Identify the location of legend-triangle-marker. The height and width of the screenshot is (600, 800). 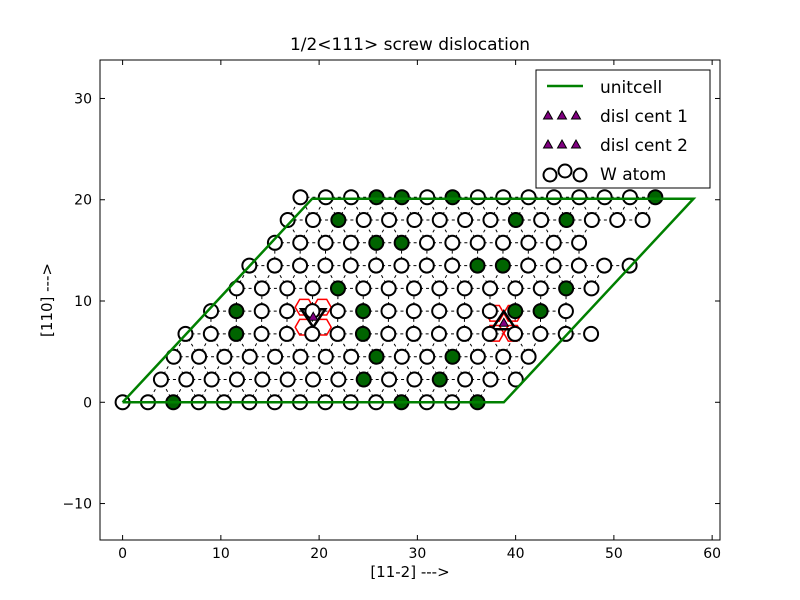
(562, 114).